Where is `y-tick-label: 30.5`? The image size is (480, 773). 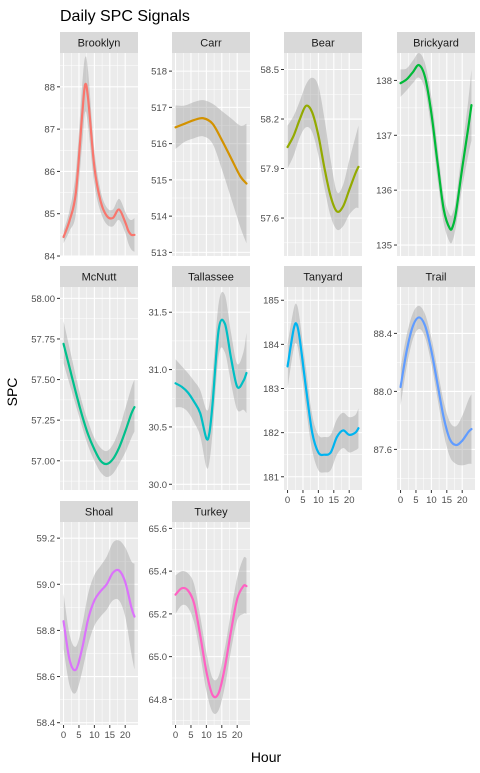
y-tick-label: 30.5 is located at coordinates (158, 427).